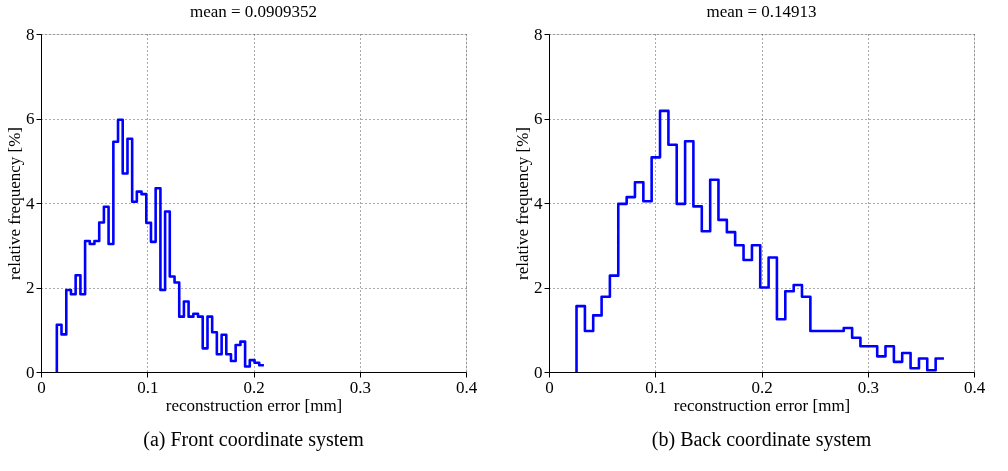 This screenshot has height=471, width=1008. I want to click on chart-title: mean = 0.0909352, so click(253, 11).